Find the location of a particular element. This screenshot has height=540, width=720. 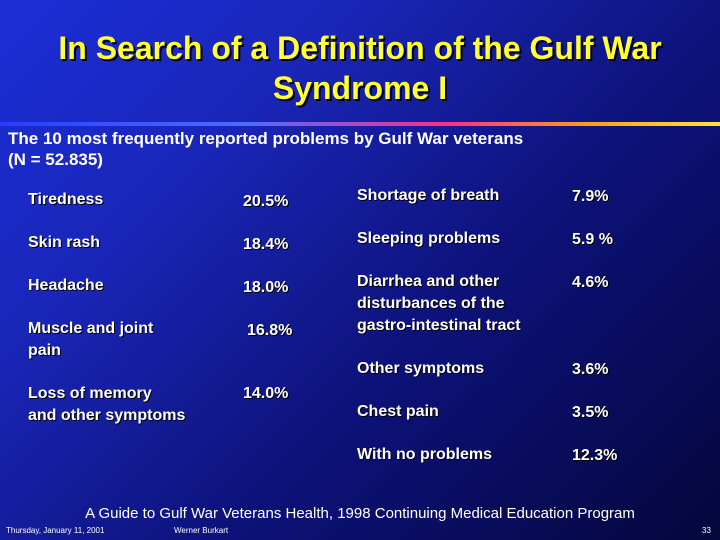

problem-label-memory-loss-line-1: Loss of memory is located at coordinates (90, 393).